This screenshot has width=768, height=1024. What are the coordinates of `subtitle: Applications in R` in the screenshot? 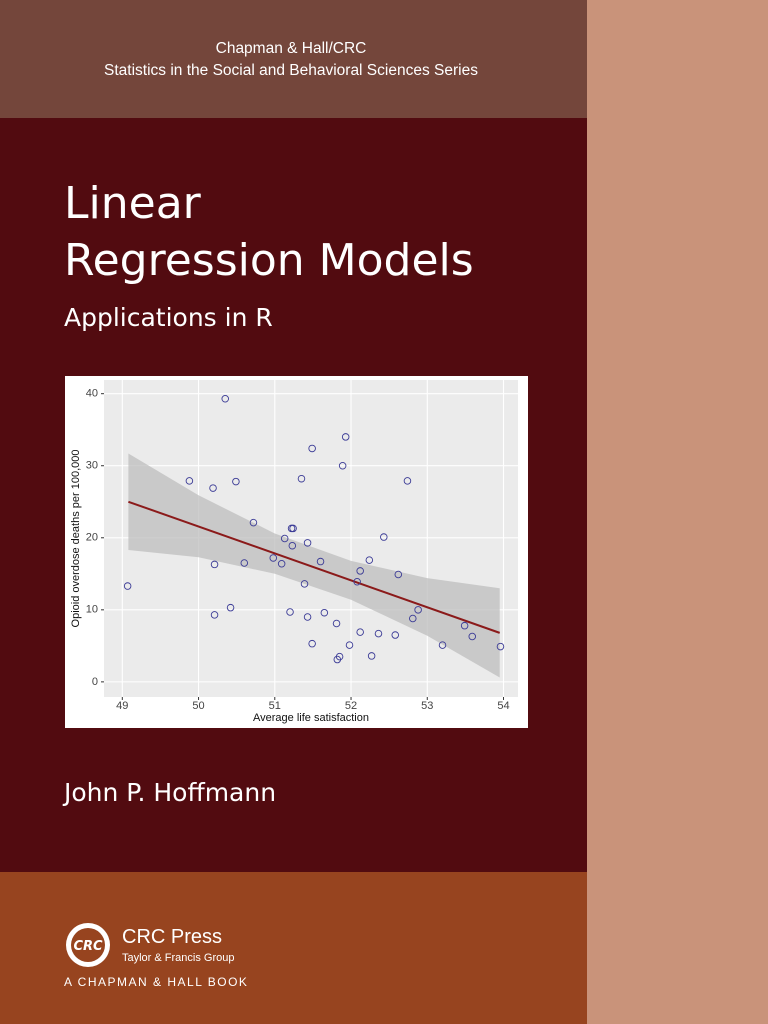 It's located at (168, 317).